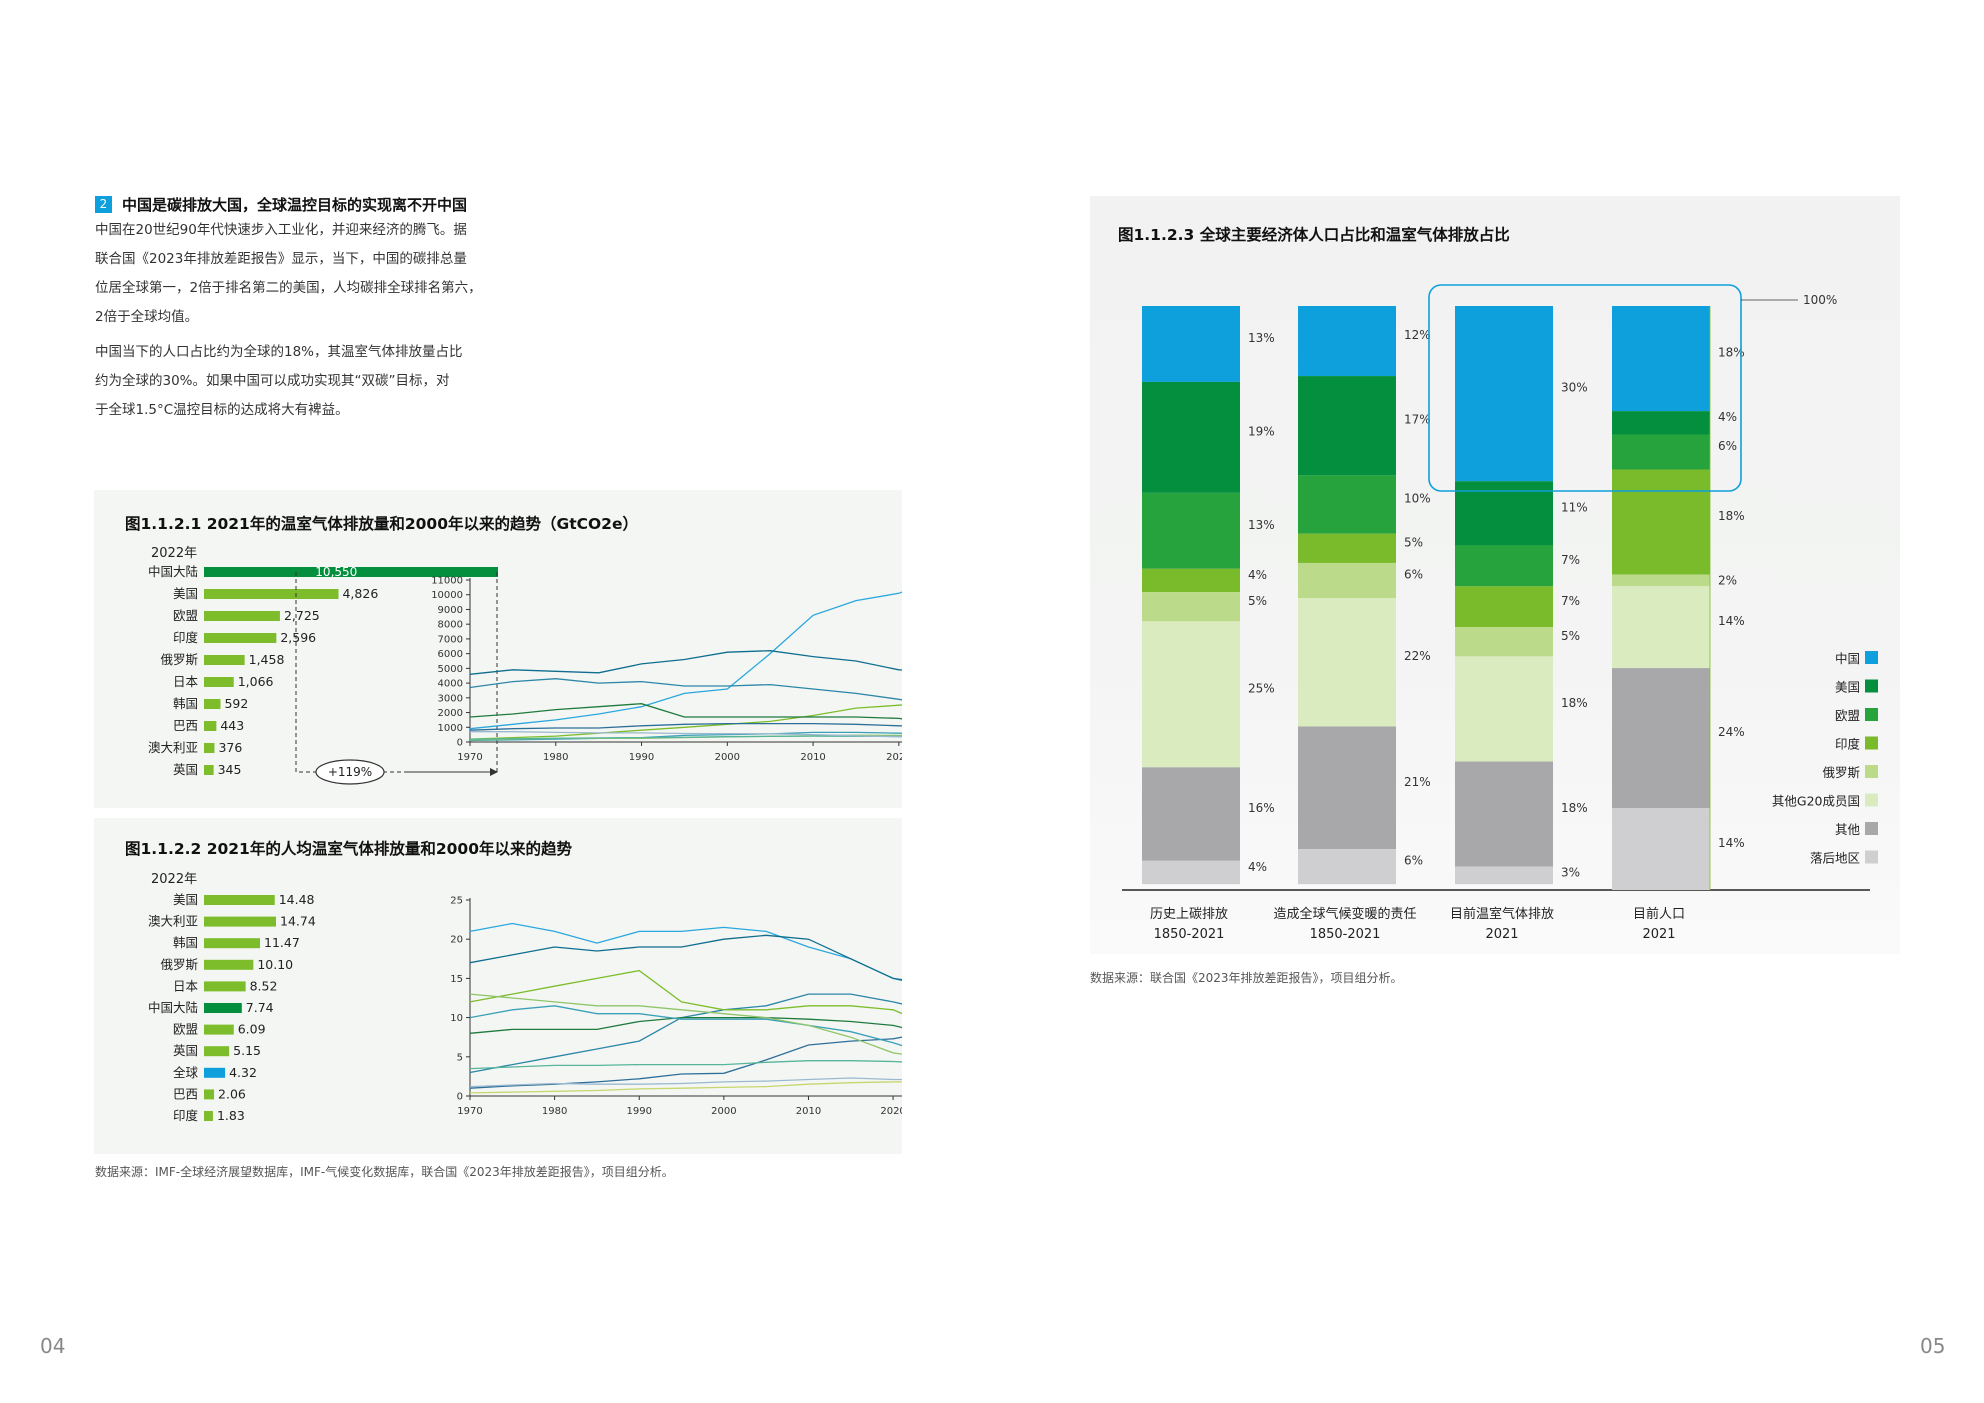 This screenshot has width=1984, height=1403. What do you see at coordinates (260, 1007) in the screenshot?
I see `value-label: 7.74` at bounding box center [260, 1007].